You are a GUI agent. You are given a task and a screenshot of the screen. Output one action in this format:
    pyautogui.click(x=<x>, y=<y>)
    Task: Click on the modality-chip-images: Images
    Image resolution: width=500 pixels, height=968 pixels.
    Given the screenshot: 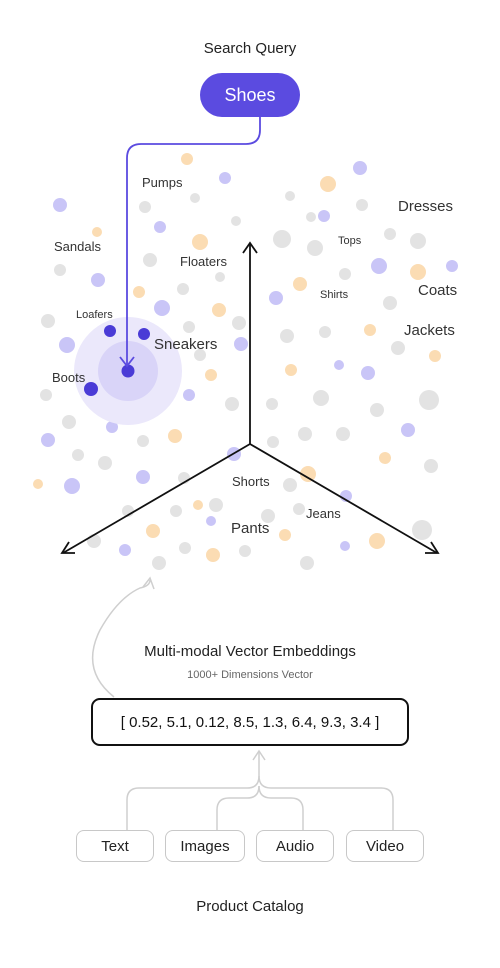 What is the action you would take?
    pyautogui.click(x=205, y=846)
    